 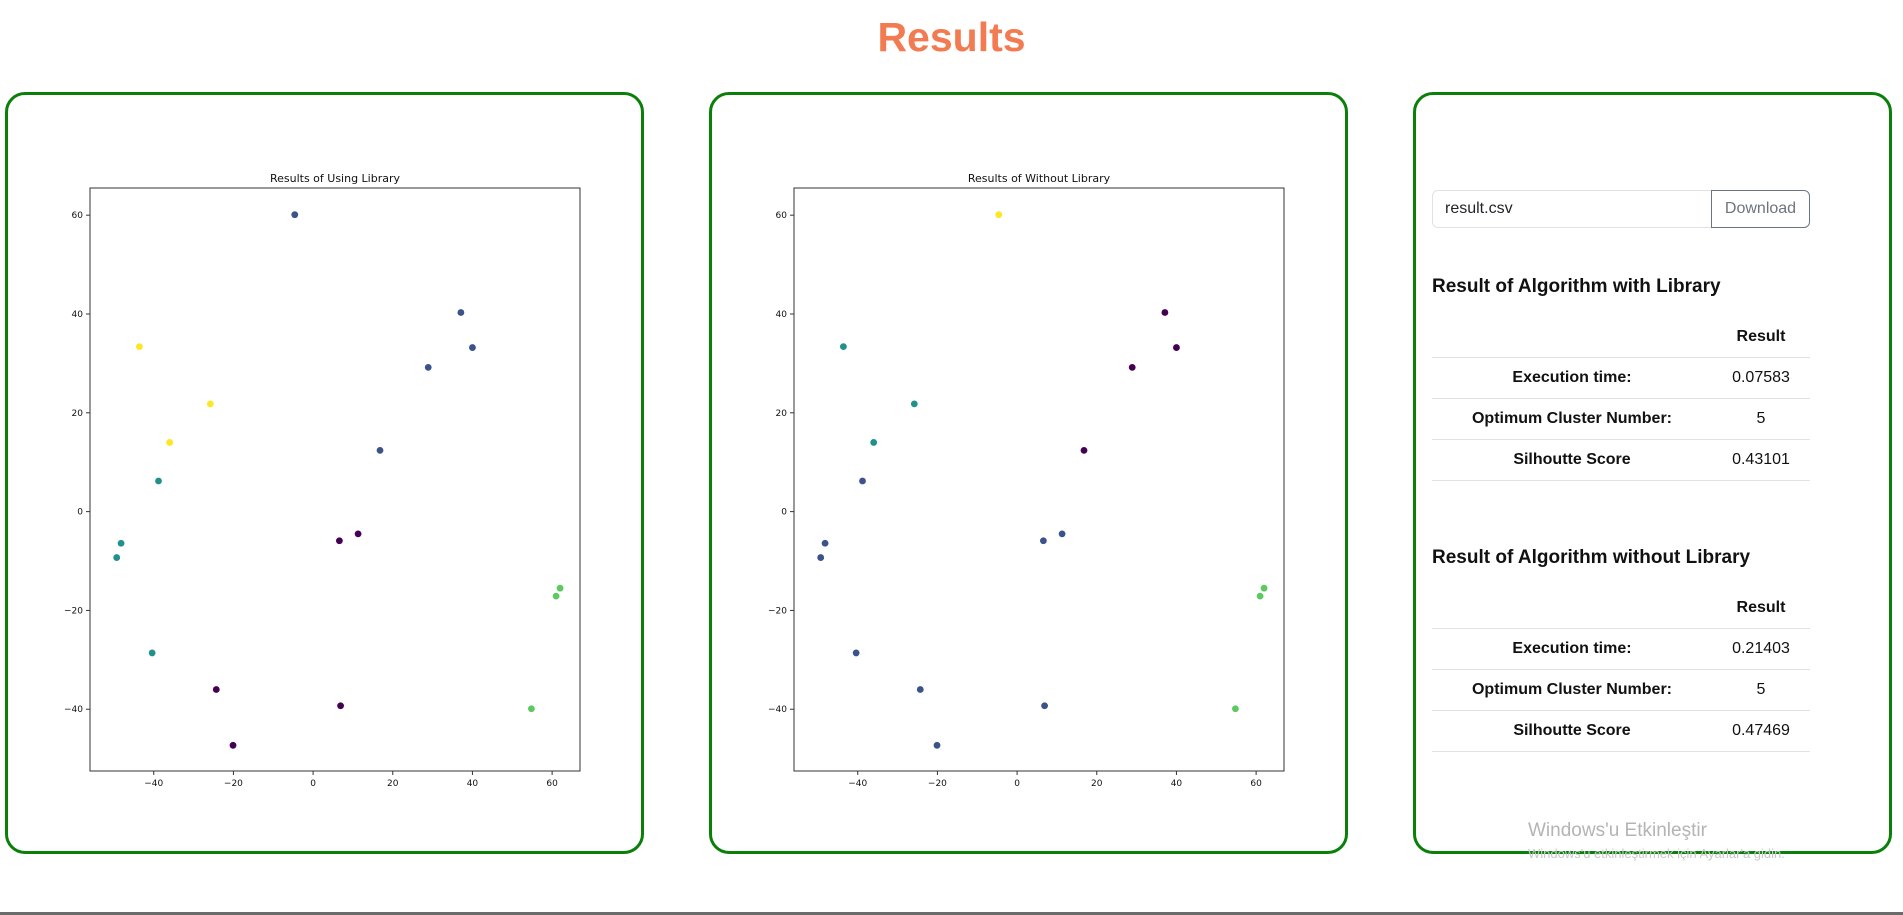 What do you see at coordinates (1571, 209) in the screenshot?
I see `filename-input` at bounding box center [1571, 209].